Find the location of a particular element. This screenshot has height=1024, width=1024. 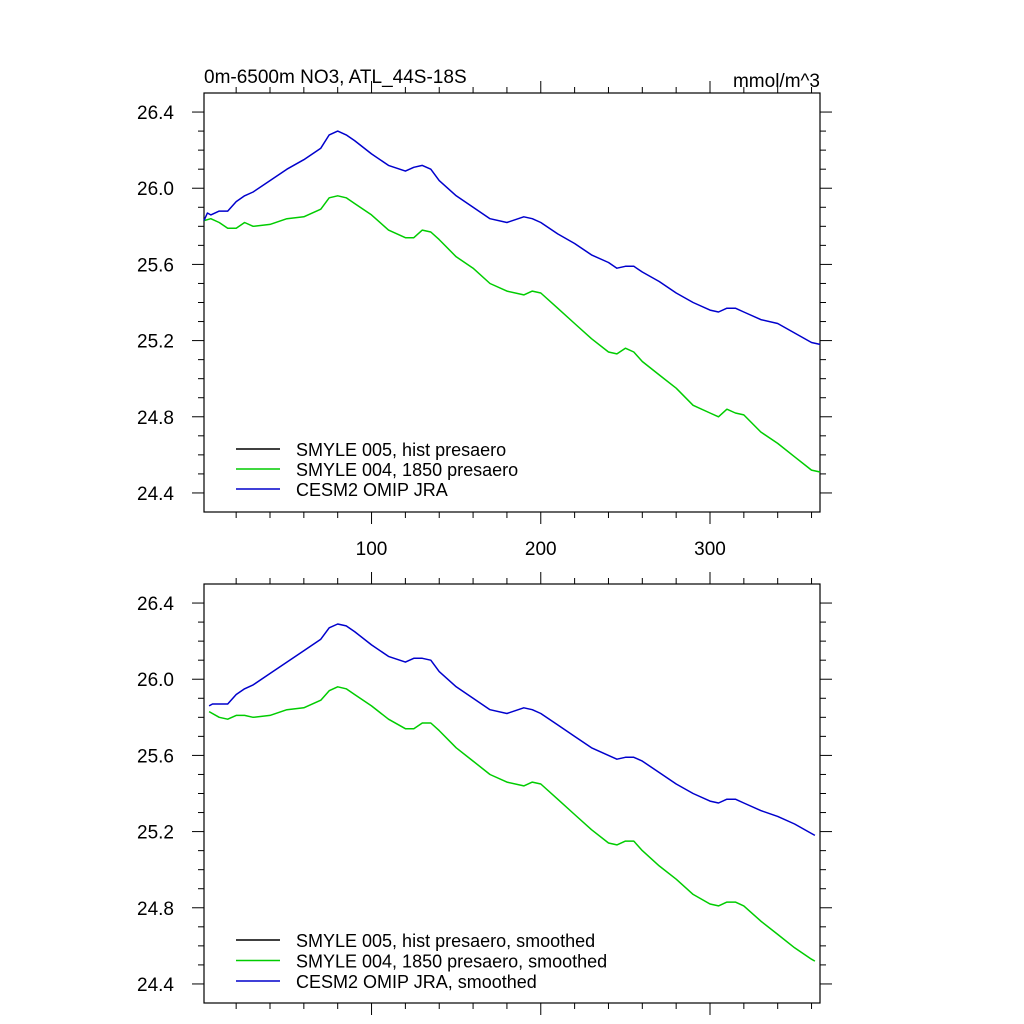

chart-title: 0m-6500m NO3, ATL_44S-18S is located at coordinates (335, 77).